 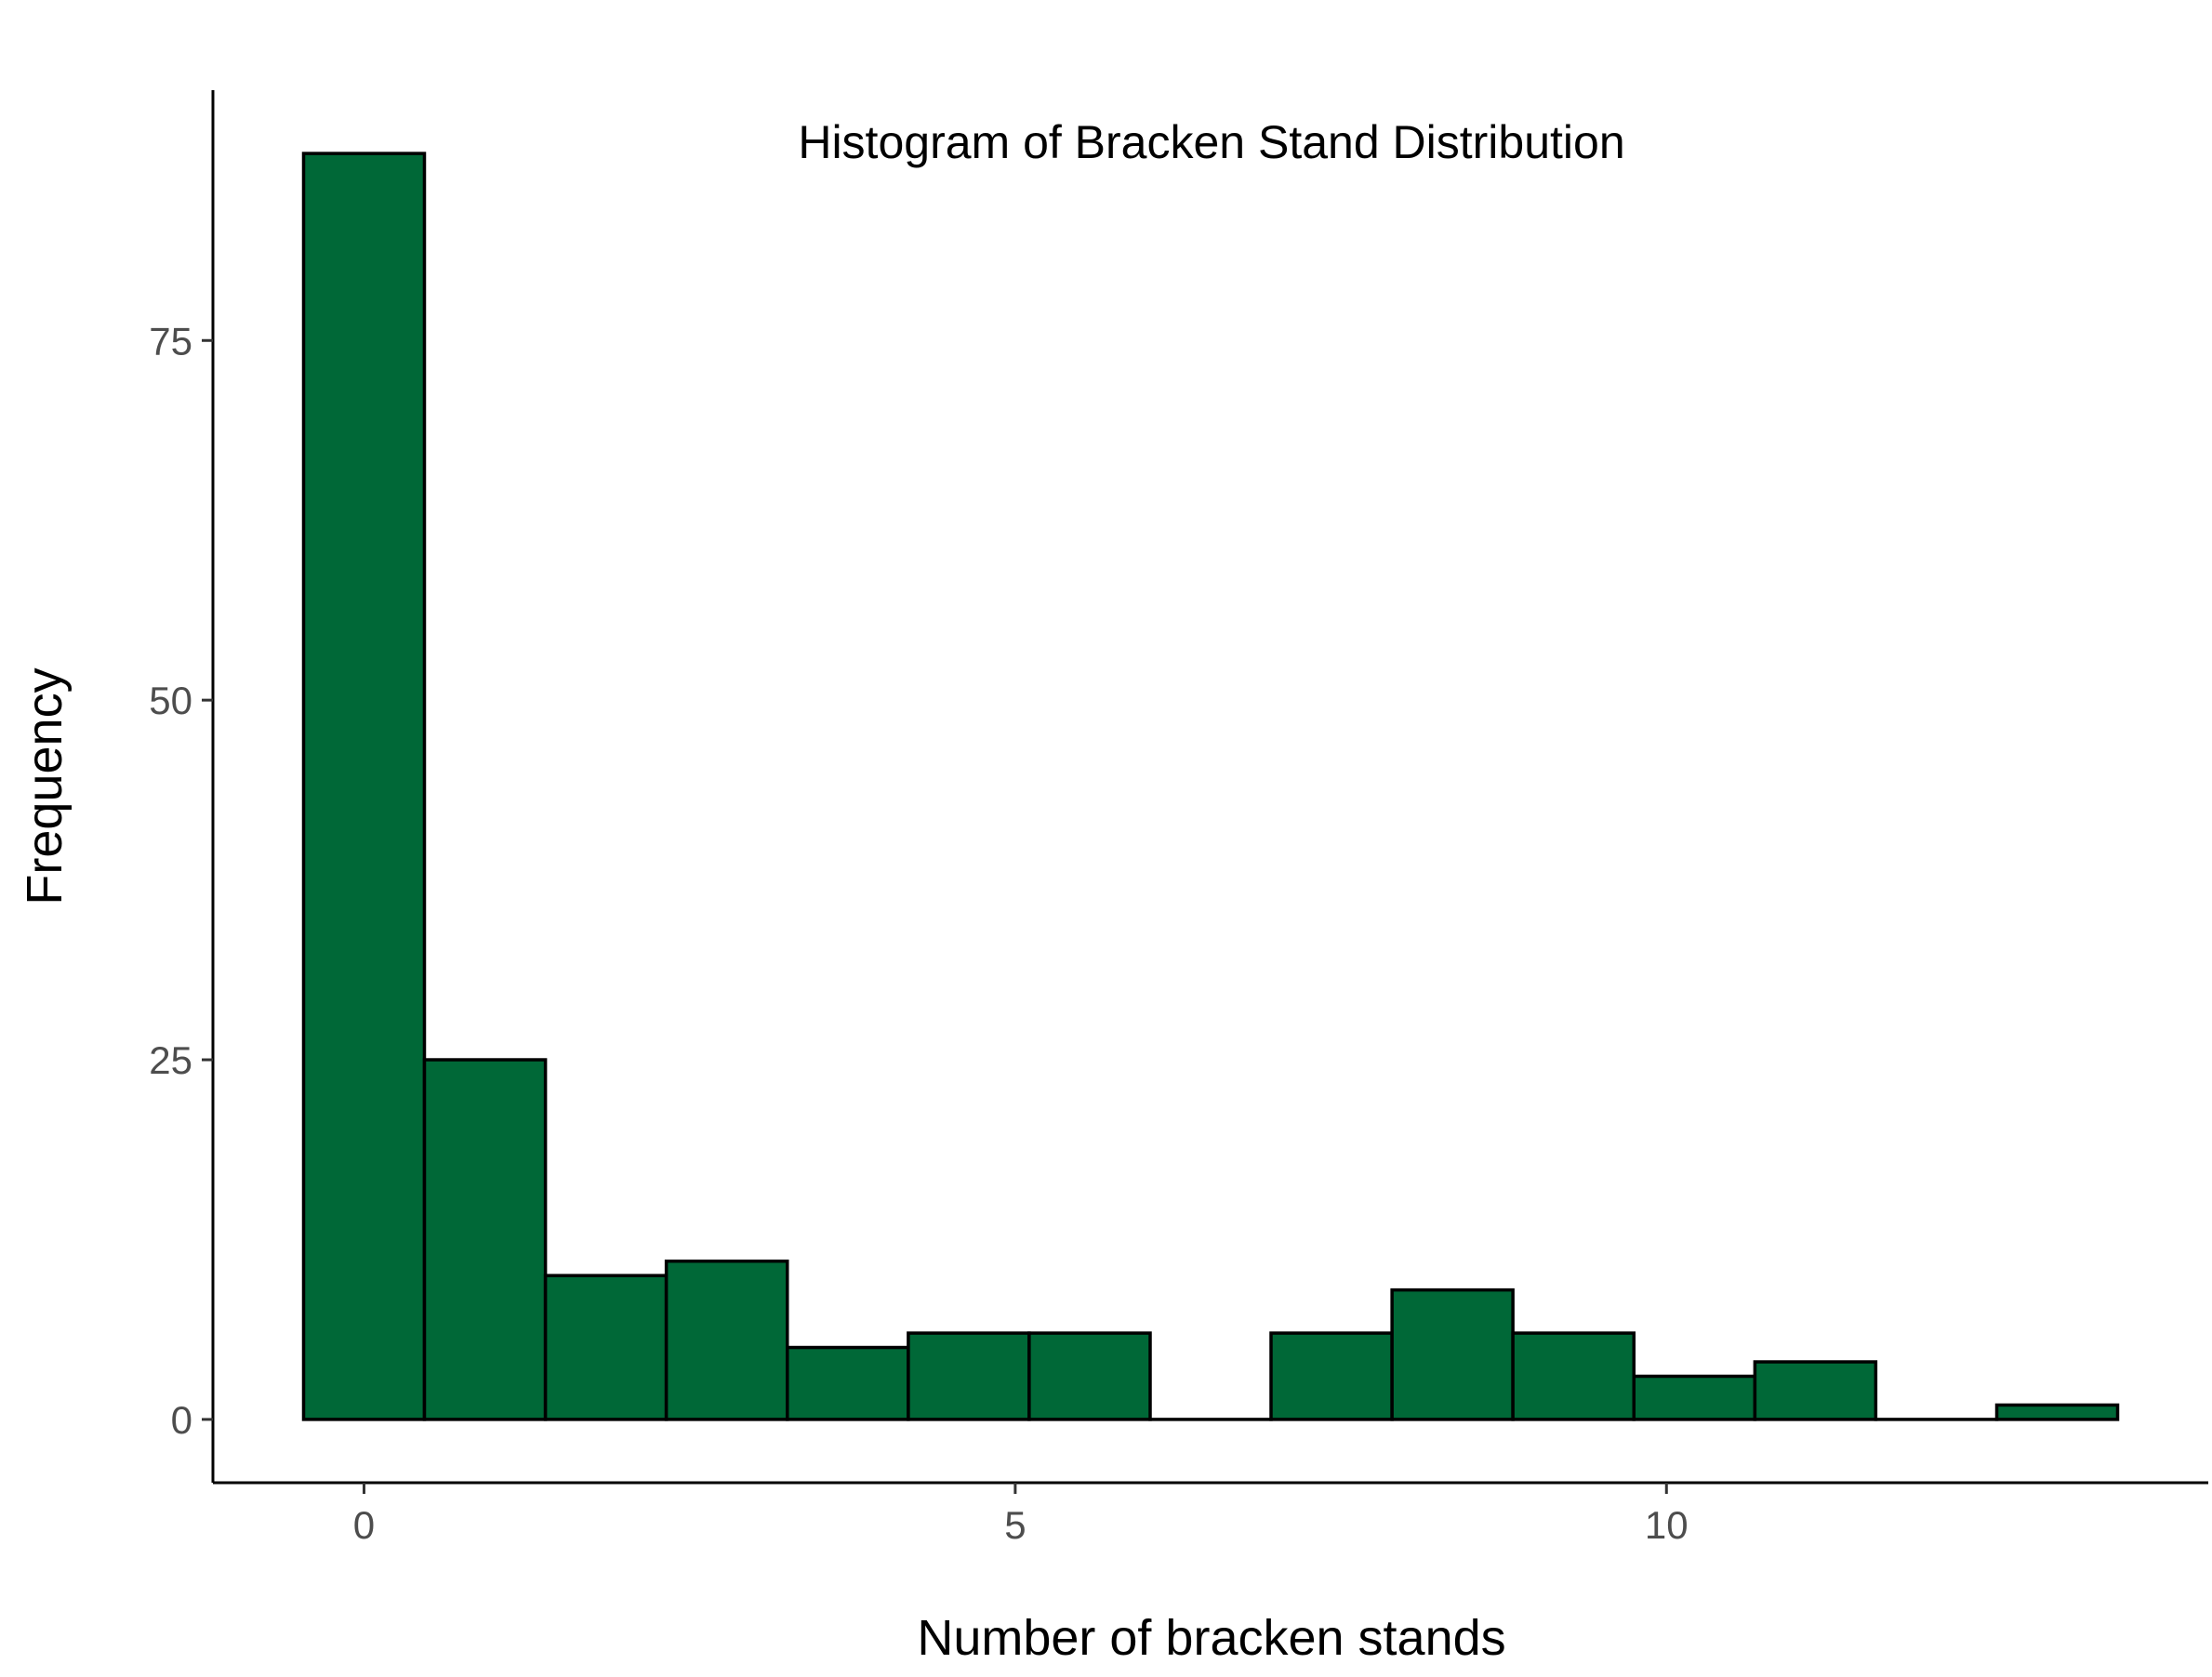 What do you see at coordinates (170, 1060) in the screenshot?
I see `y-tick-label: 25` at bounding box center [170, 1060].